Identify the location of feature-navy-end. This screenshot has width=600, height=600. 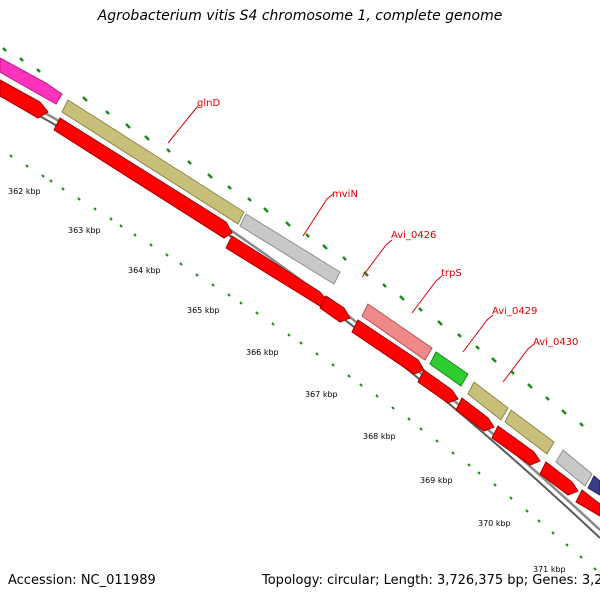
(593, 485).